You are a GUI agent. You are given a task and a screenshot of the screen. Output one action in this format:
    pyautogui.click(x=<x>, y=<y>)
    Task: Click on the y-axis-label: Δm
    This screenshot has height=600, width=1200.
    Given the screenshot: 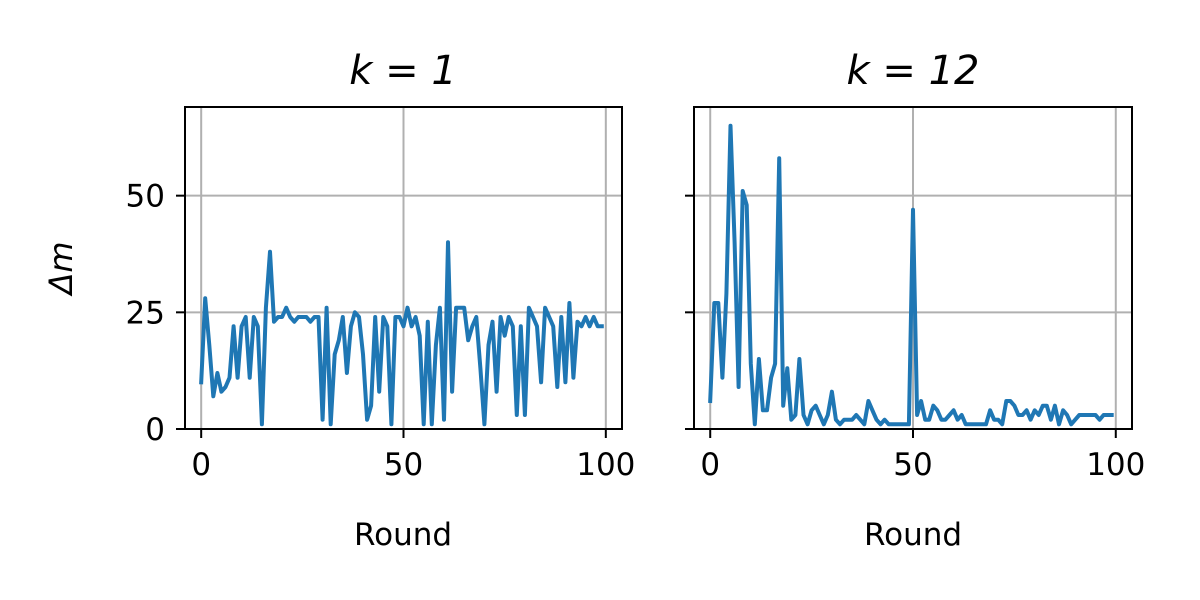 What is the action you would take?
    pyautogui.click(x=61, y=269)
    